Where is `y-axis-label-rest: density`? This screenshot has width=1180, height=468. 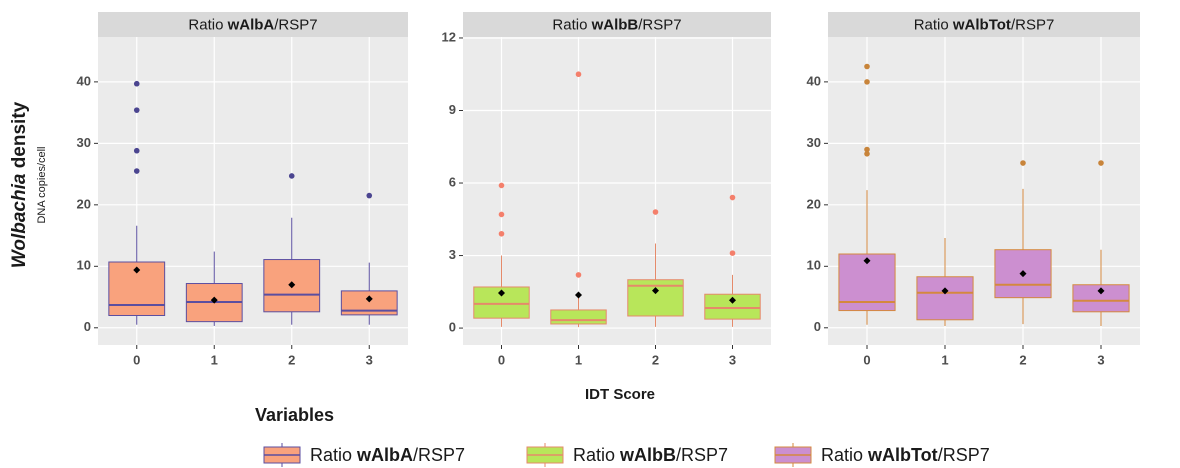 y-axis-label-rest: density is located at coordinates (19, 137).